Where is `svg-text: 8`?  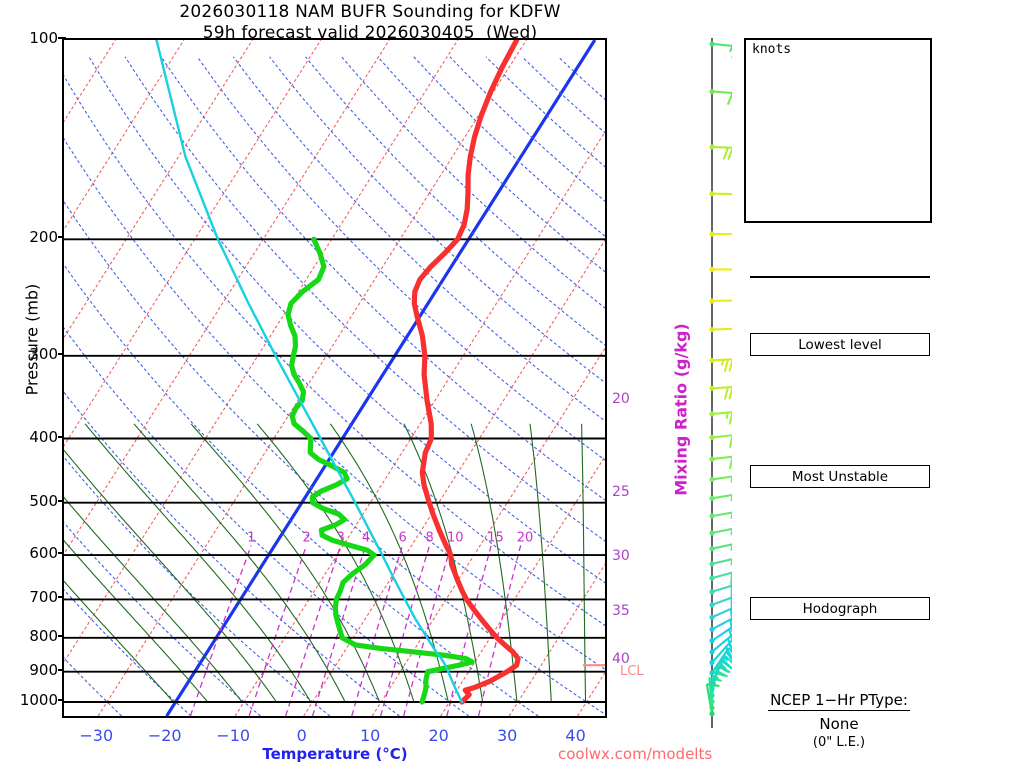 svg-text: 8 is located at coordinates (430, 537).